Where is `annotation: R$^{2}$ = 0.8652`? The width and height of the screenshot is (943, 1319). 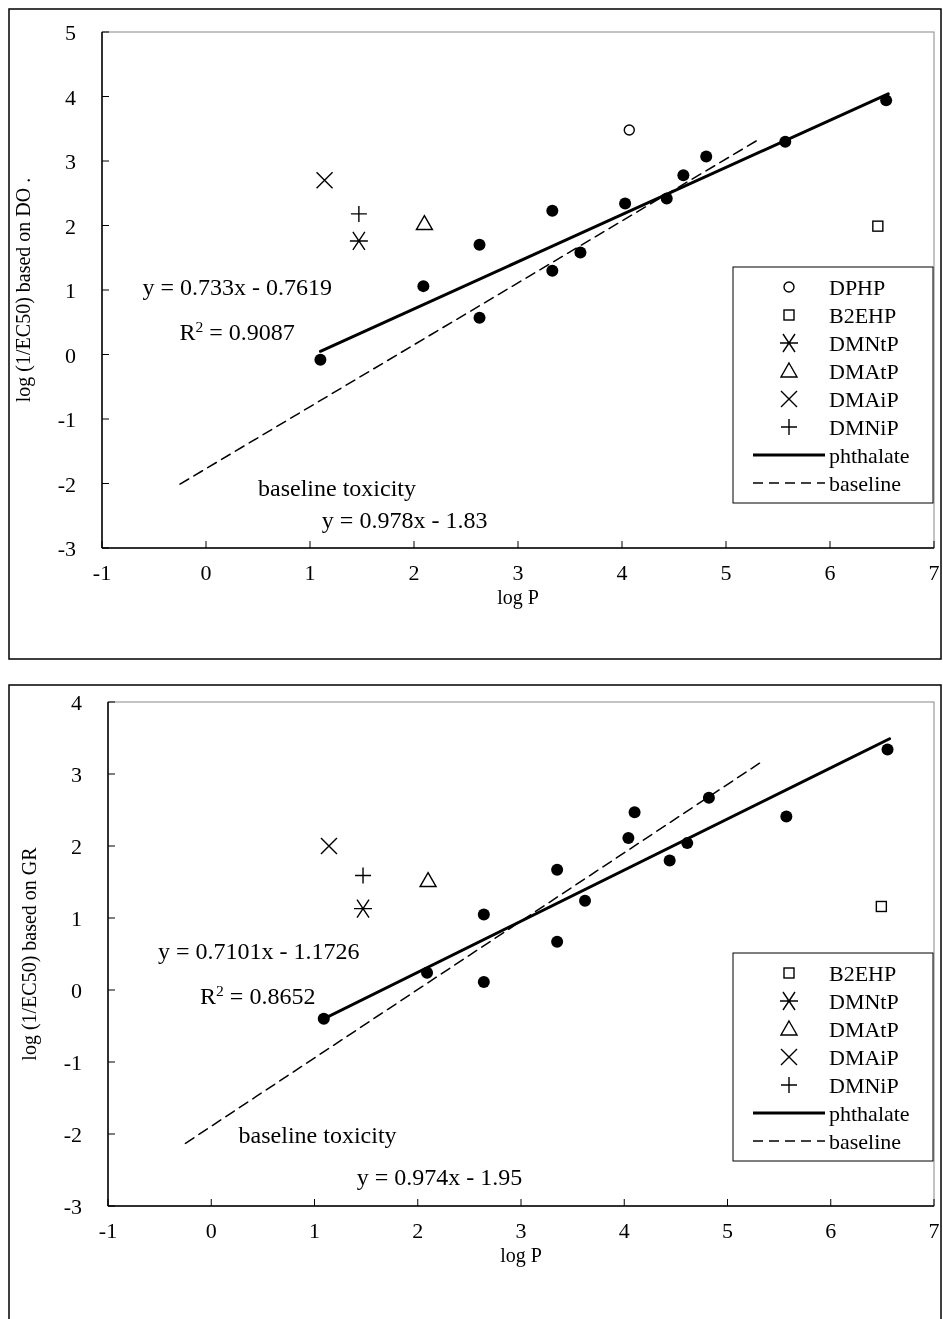 annotation: R$^{2}$ = 0.8652 is located at coordinates (258, 995).